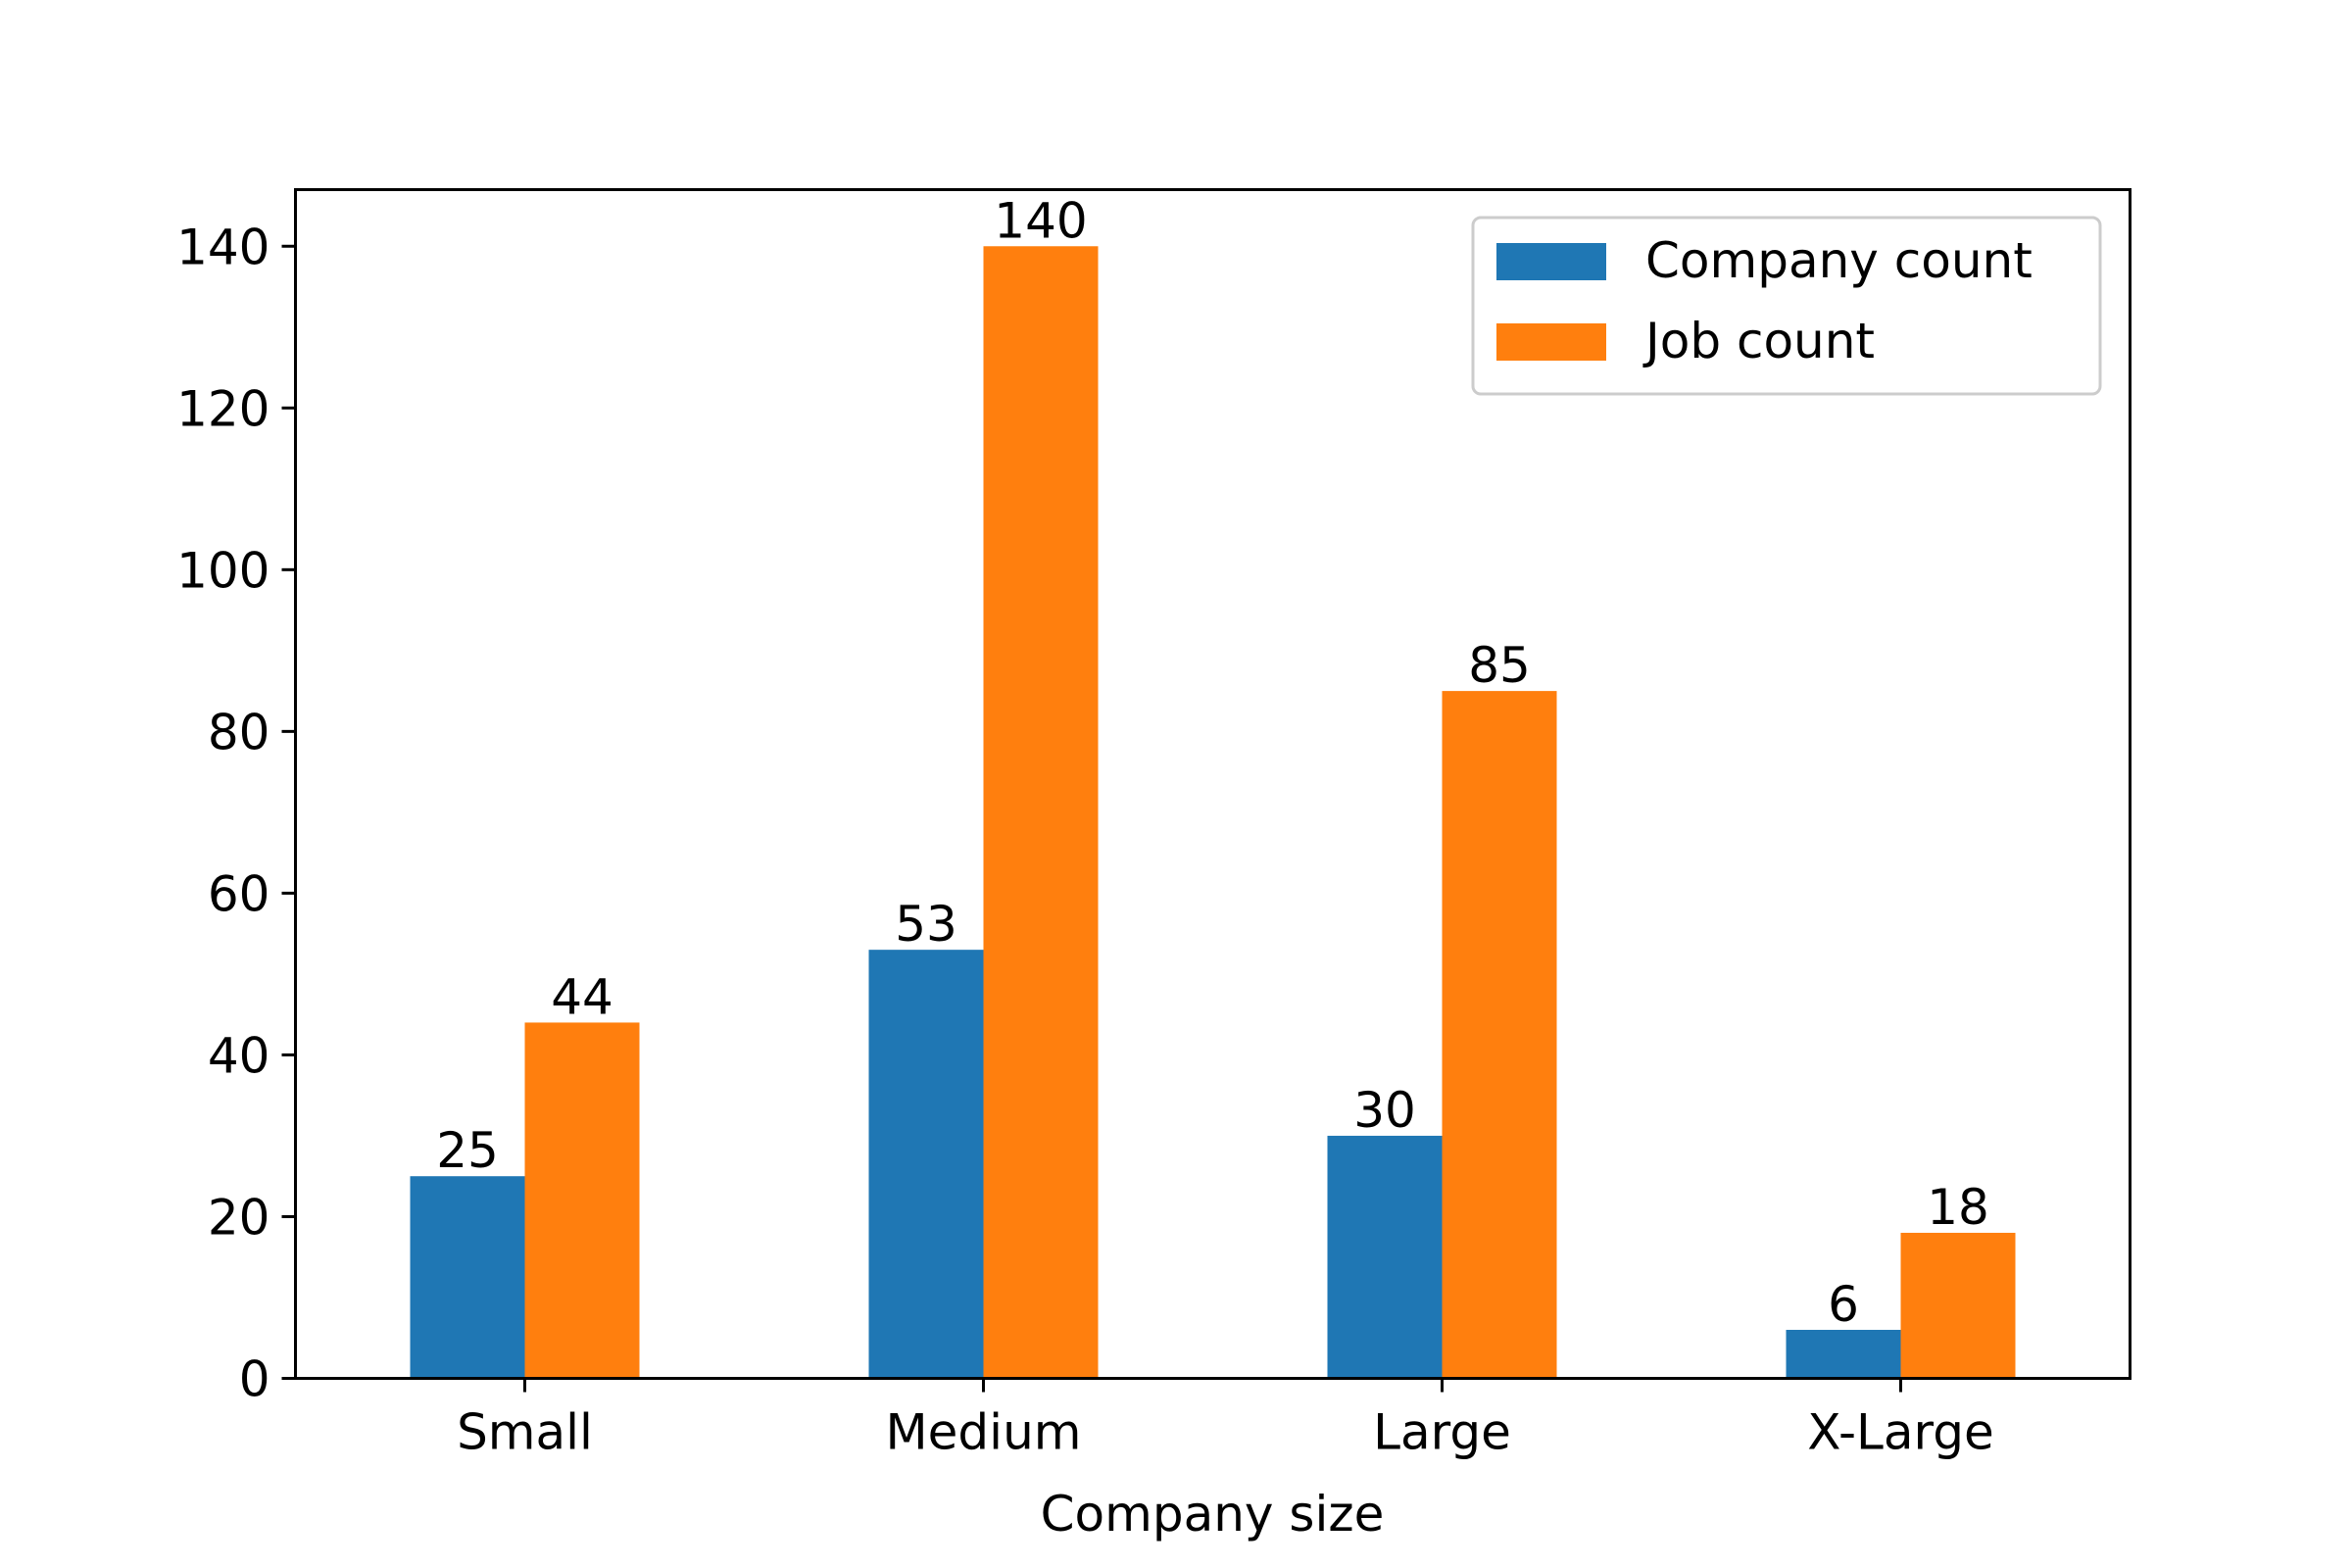 This screenshot has height=1568, width=2352. Describe the element at coordinates (1843, 1354) in the screenshot. I see `bar-company-count-x-large` at that location.